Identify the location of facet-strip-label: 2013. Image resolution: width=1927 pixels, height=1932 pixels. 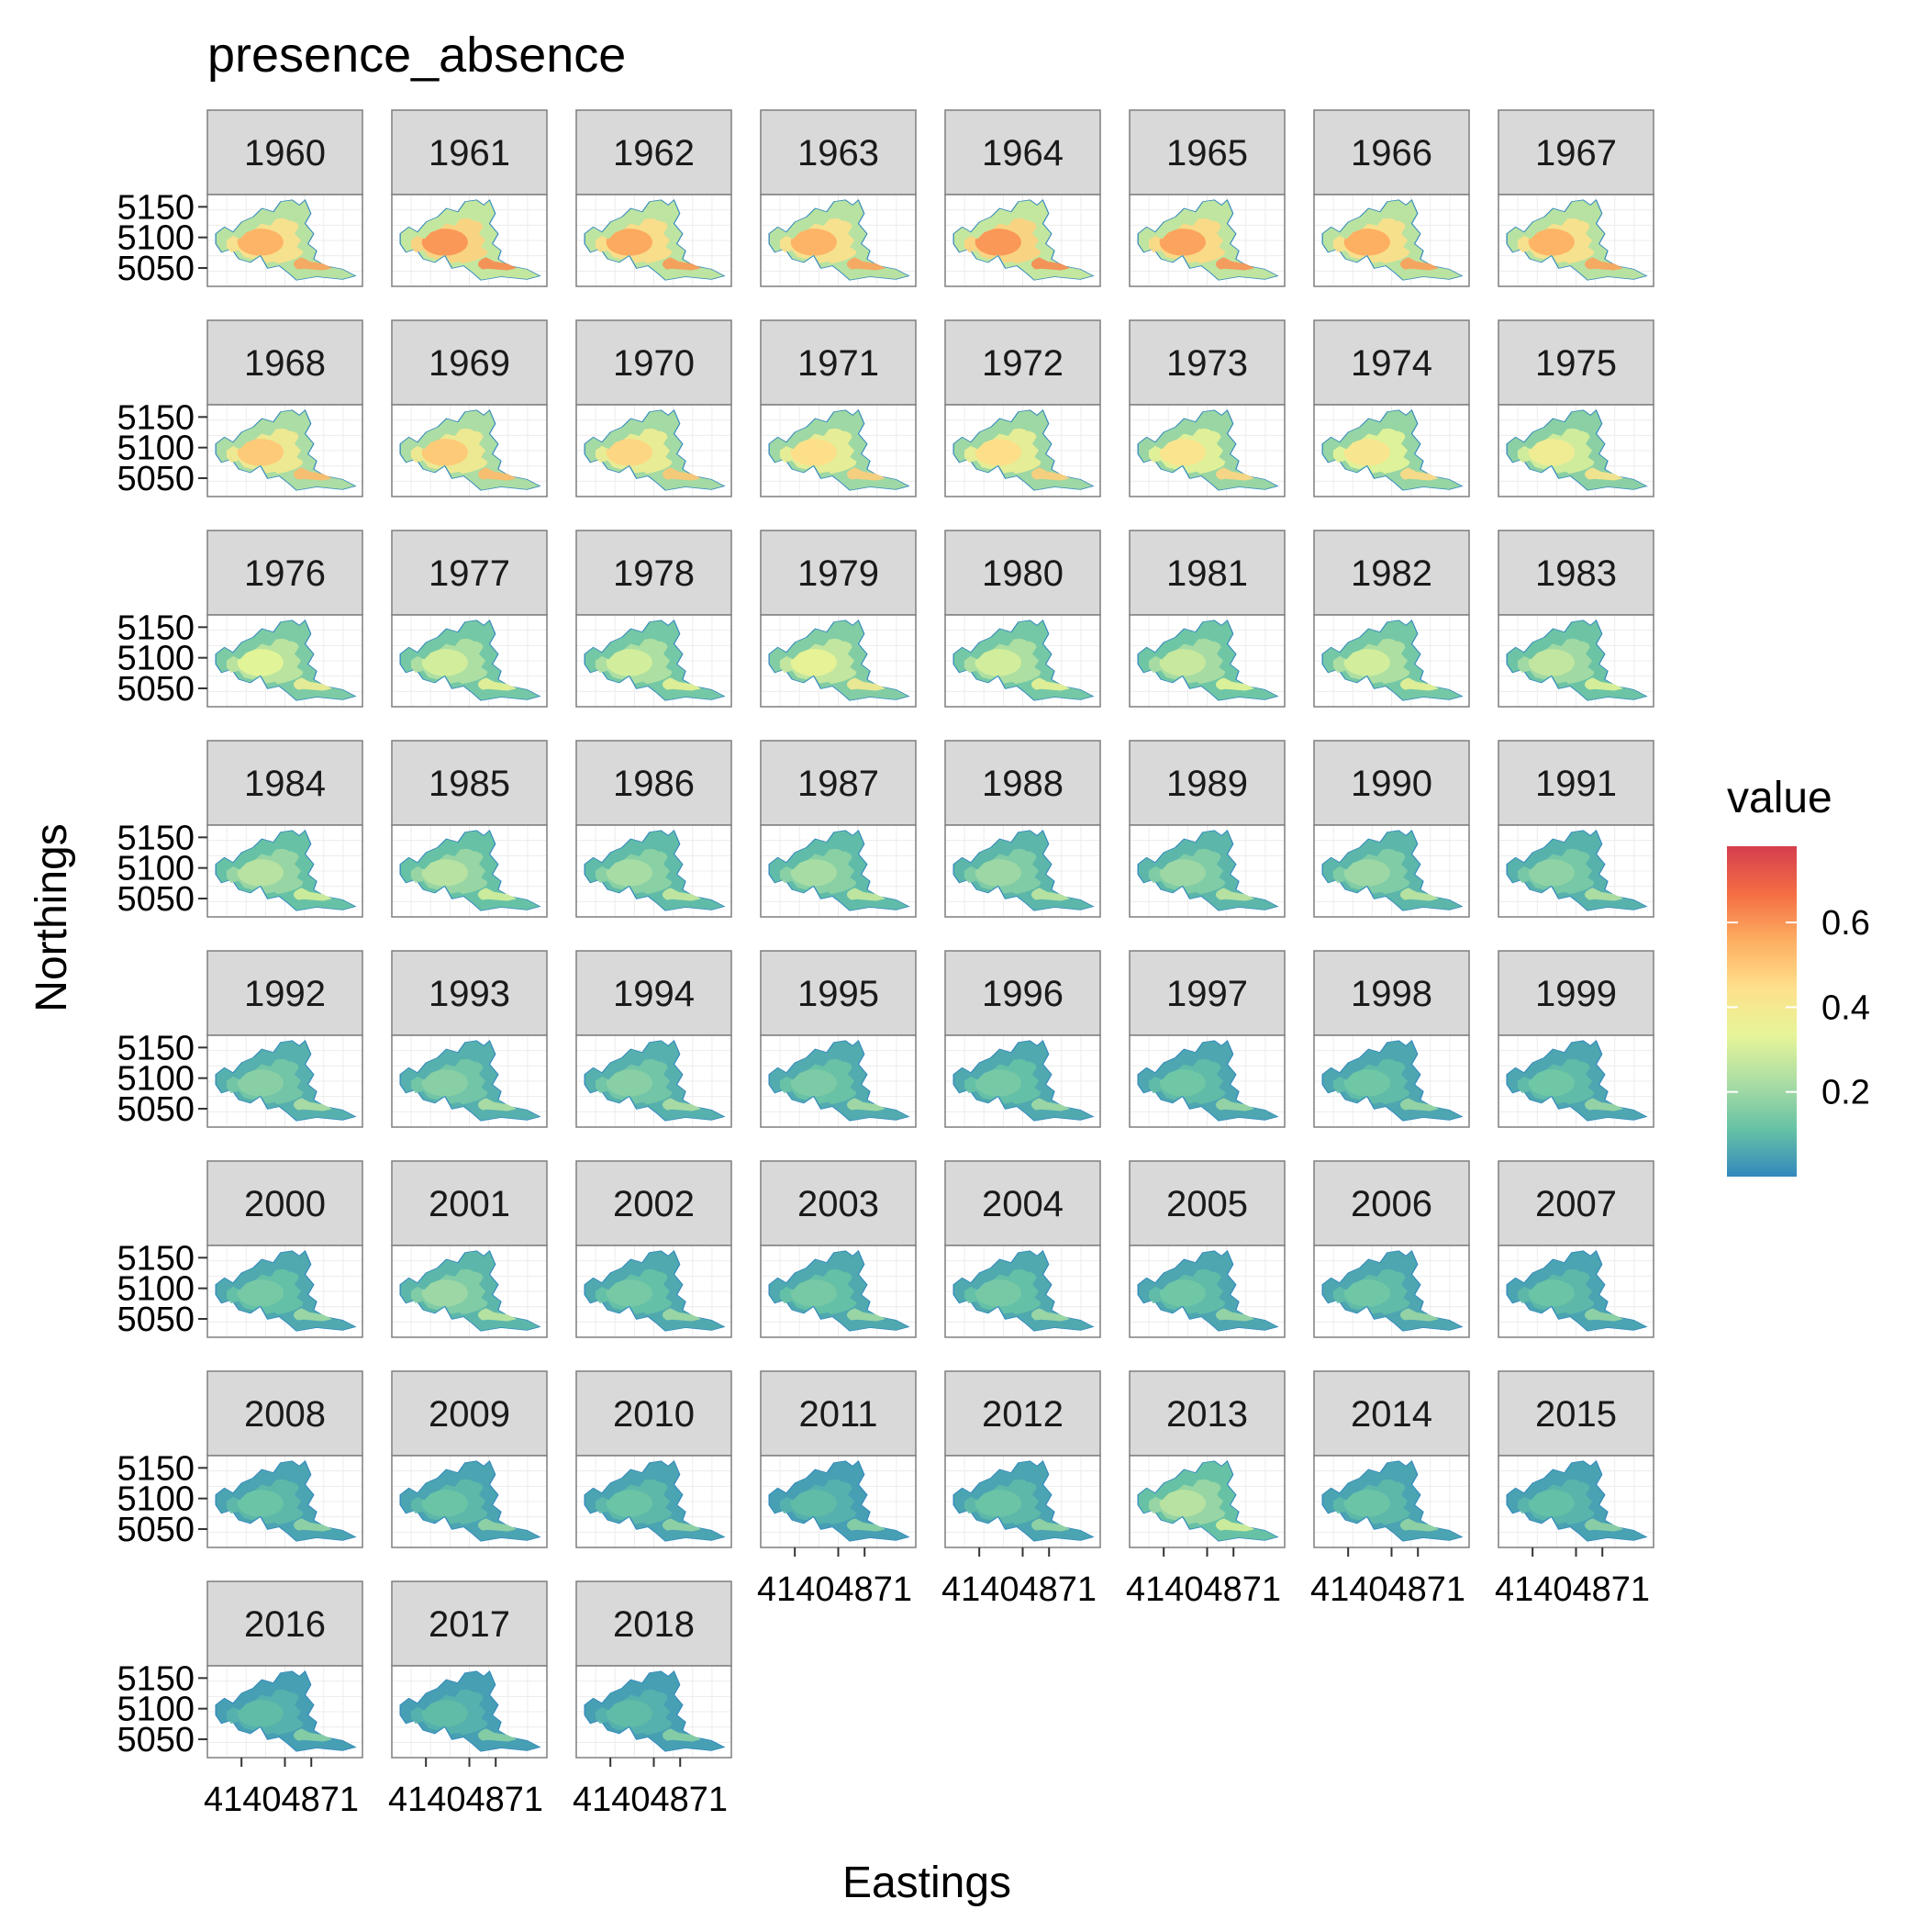
(1207, 1414).